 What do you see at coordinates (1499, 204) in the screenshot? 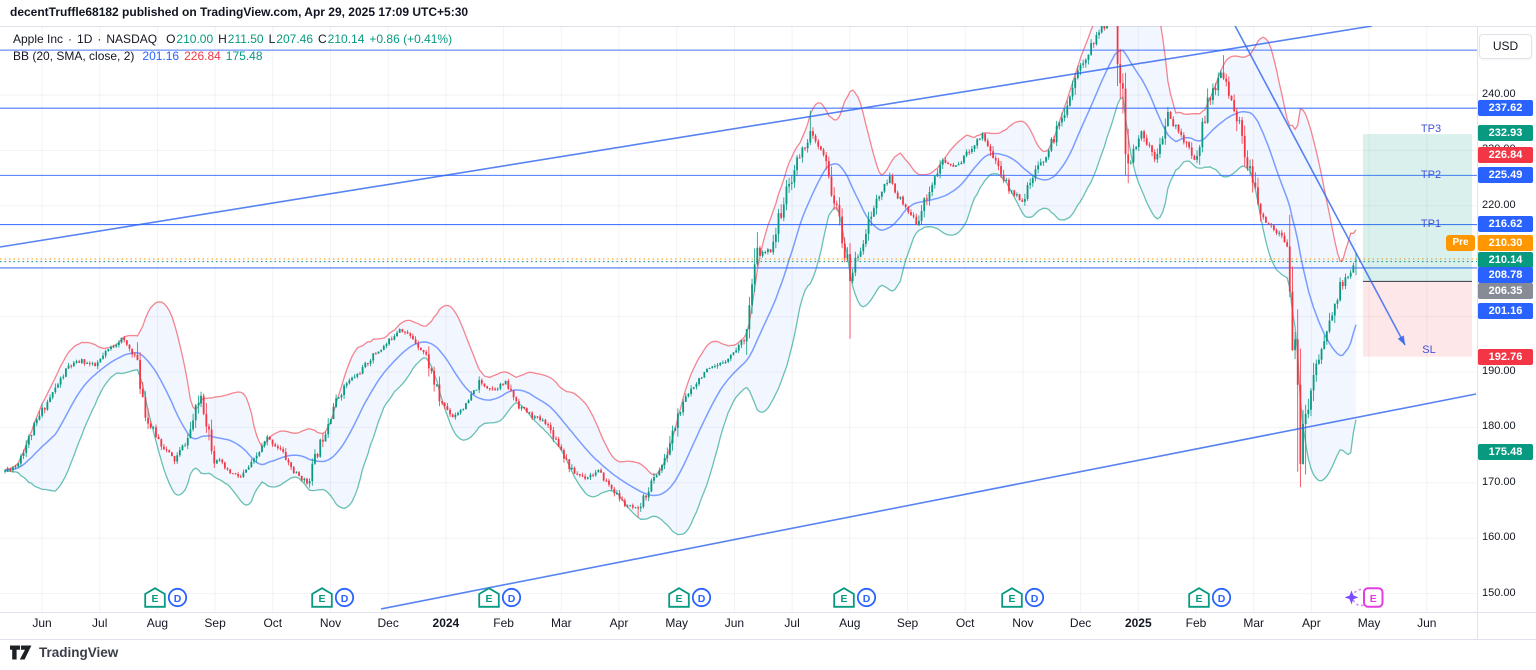
I see `price-tick-220.00: 220.00` at bounding box center [1499, 204].